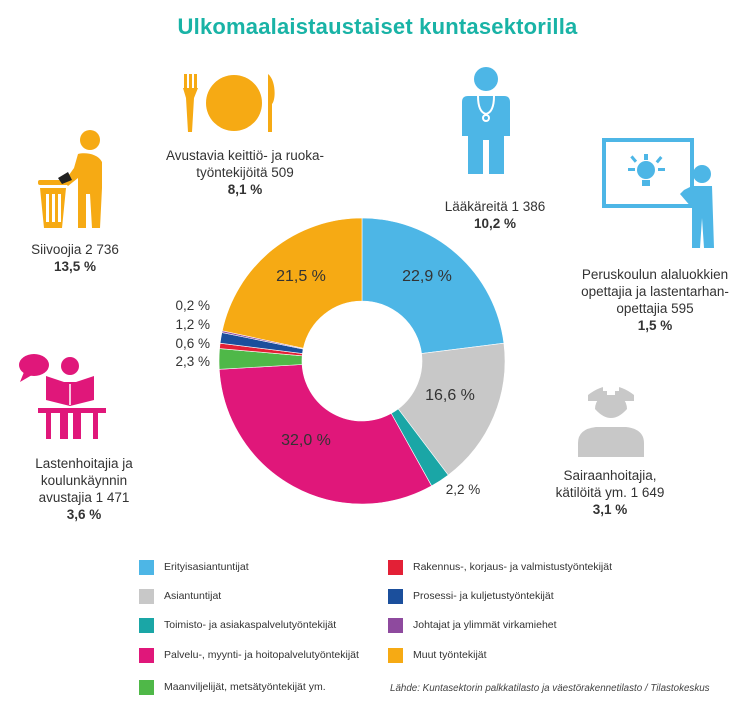 This screenshot has height=710, width=755. I want to click on callout-lastenhoitajia-line3: avustajia 1 471, so click(84, 497).